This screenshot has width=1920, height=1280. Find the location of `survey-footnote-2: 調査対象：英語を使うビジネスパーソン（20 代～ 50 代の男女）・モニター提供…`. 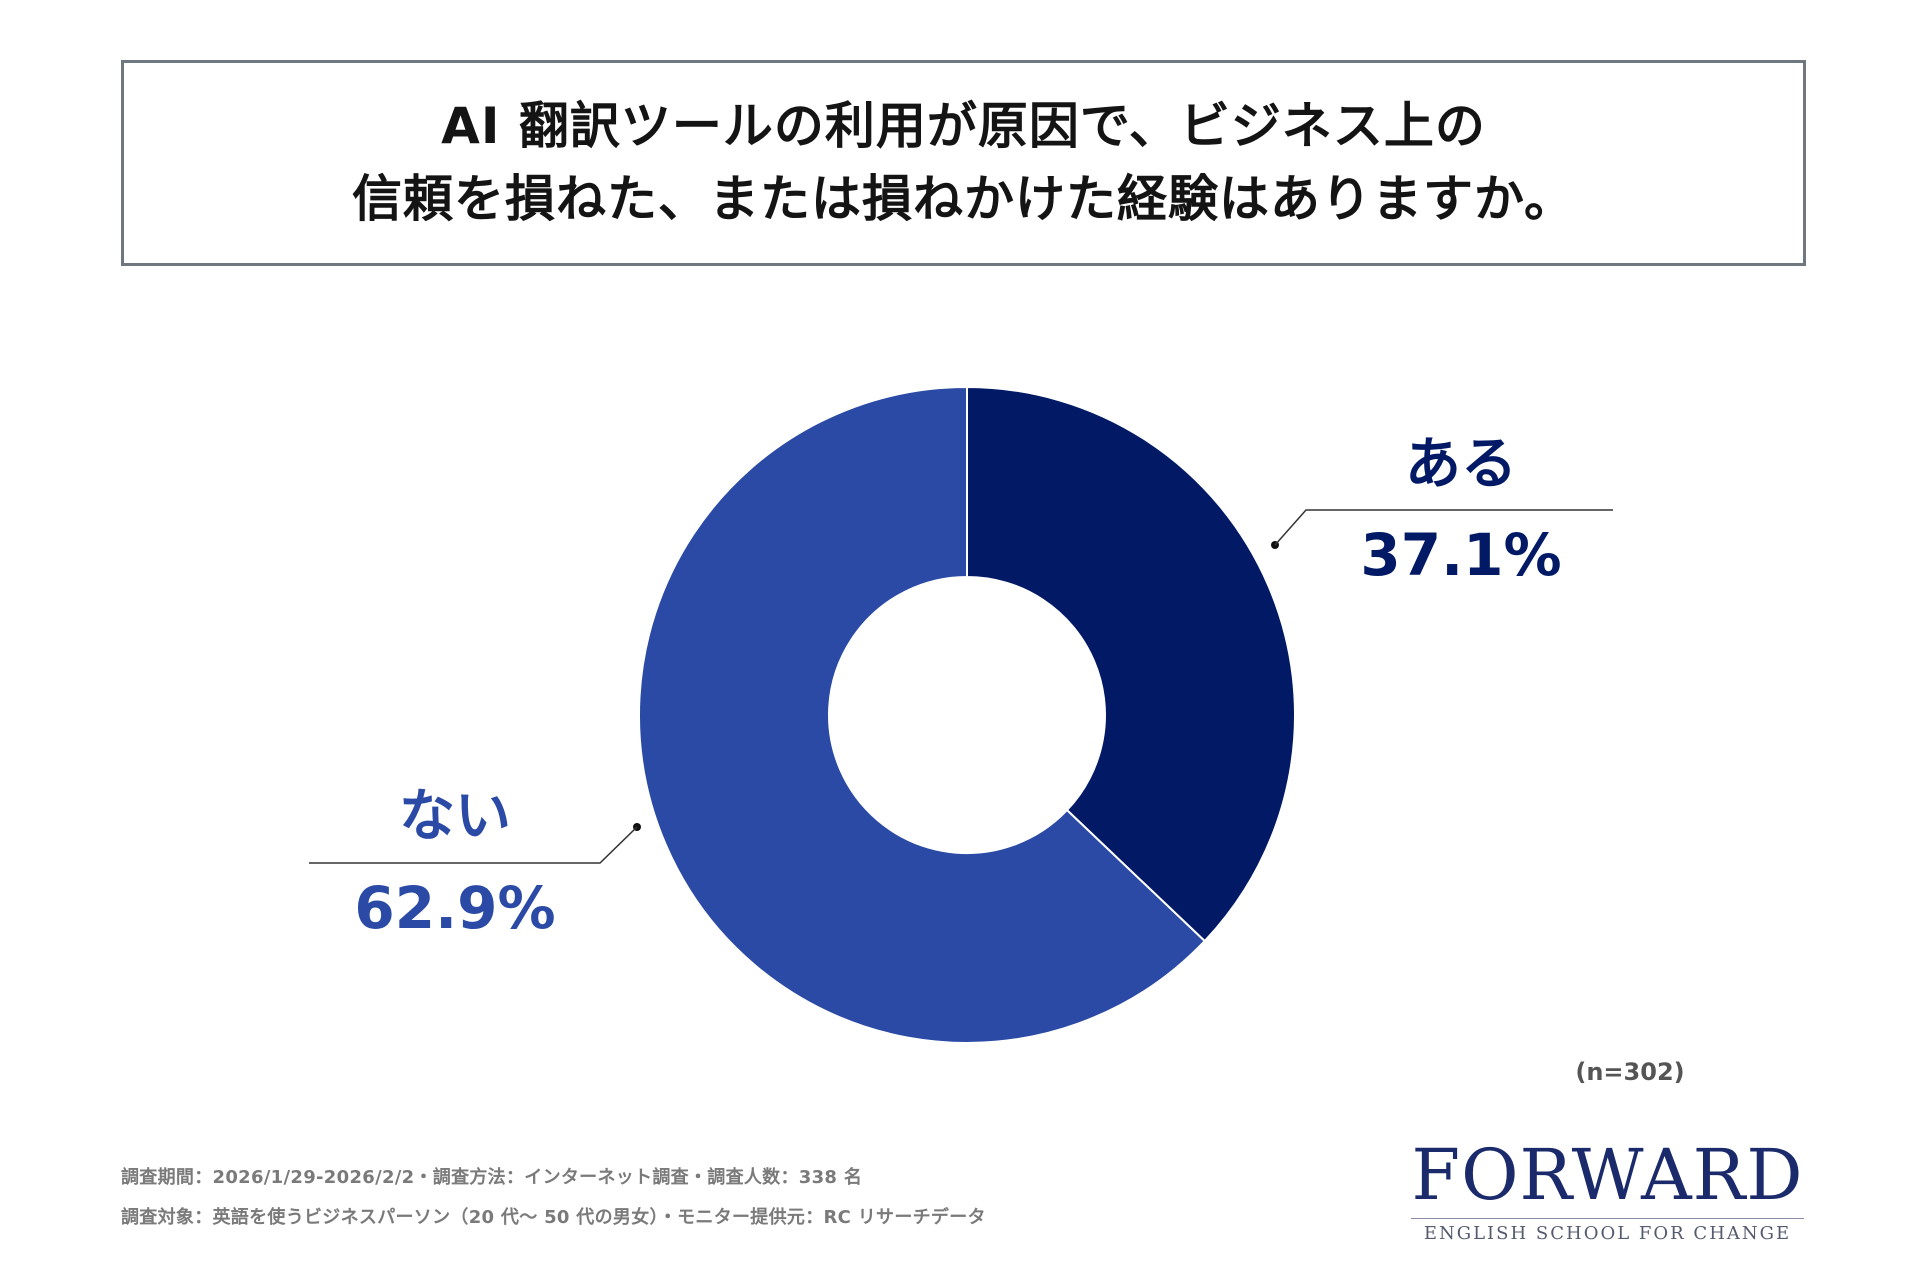

survey-footnote-2: 調査対象：英語を使うビジネスパーソン（20 代～ 50 代の男女）・モニター提供… is located at coordinates (553, 1217).